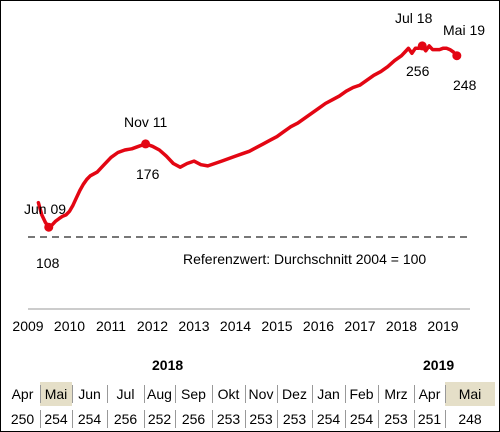 This screenshot has height=432, width=500. Describe the element at coordinates (159, 419) in the screenshot. I see `value-cell: 252` at that location.